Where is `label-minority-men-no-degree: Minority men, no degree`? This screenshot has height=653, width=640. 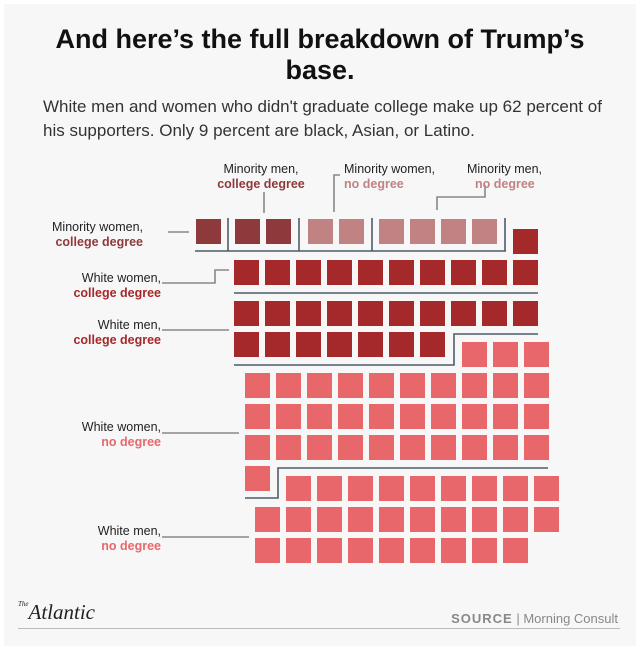 label-minority-men-no-degree: Minority men, no degree is located at coordinates (504, 177).